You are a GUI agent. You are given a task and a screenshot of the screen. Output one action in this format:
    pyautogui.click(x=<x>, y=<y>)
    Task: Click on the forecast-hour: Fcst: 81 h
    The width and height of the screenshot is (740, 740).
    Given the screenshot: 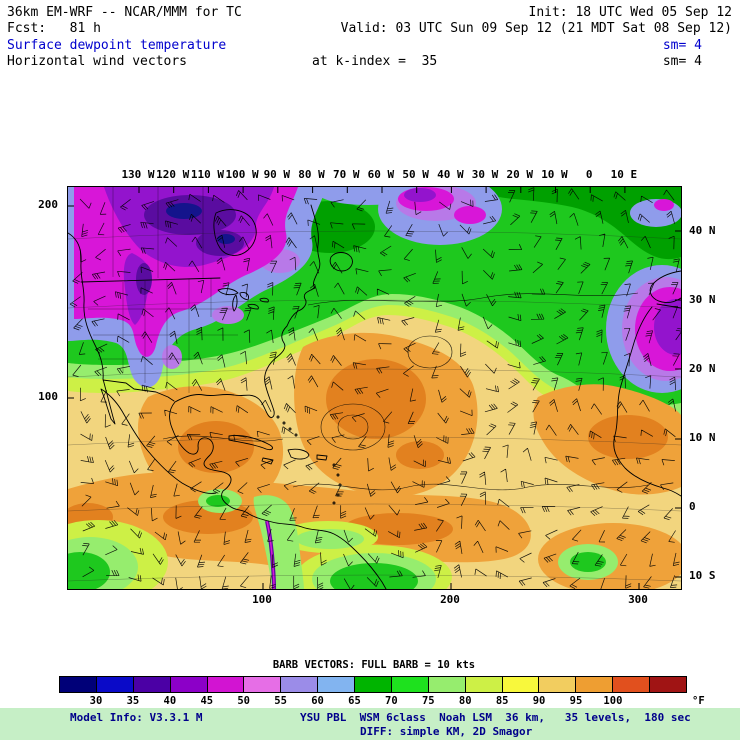 What is the action you would take?
    pyautogui.click(x=54, y=28)
    